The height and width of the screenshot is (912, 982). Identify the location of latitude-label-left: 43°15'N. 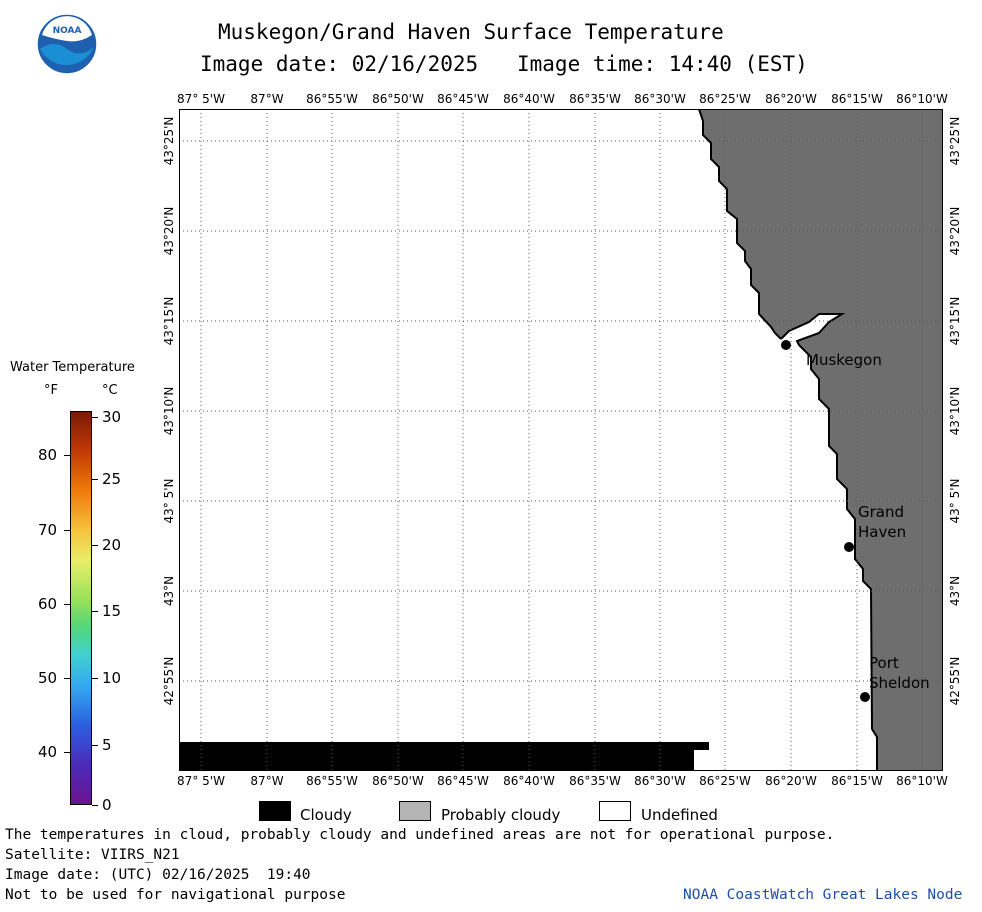
(169, 321).